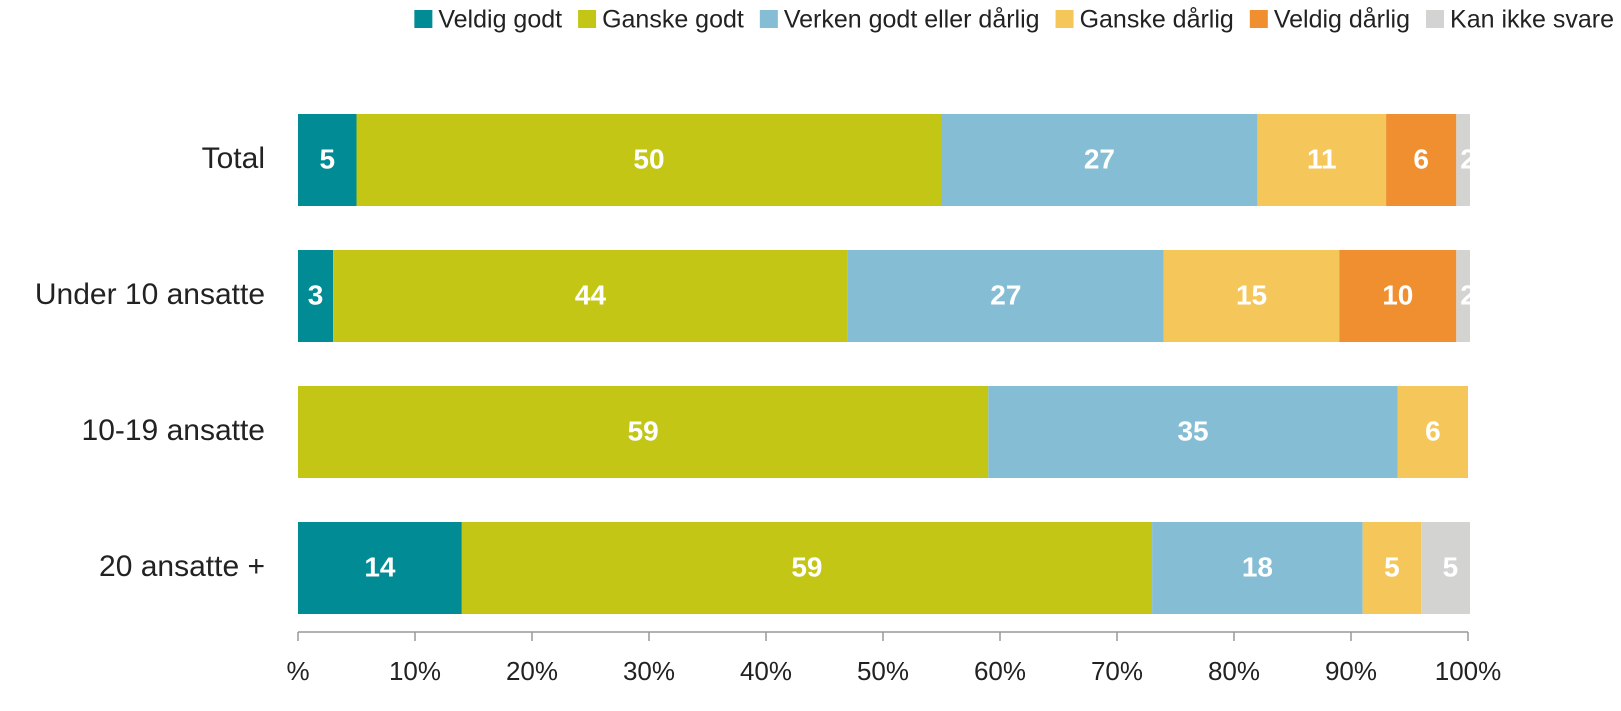 Image resolution: width=1621 pixels, height=711 pixels. Describe the element at coordinates (766, 671) in the screenshot. I see `x-tick-label: 40%` at that location.